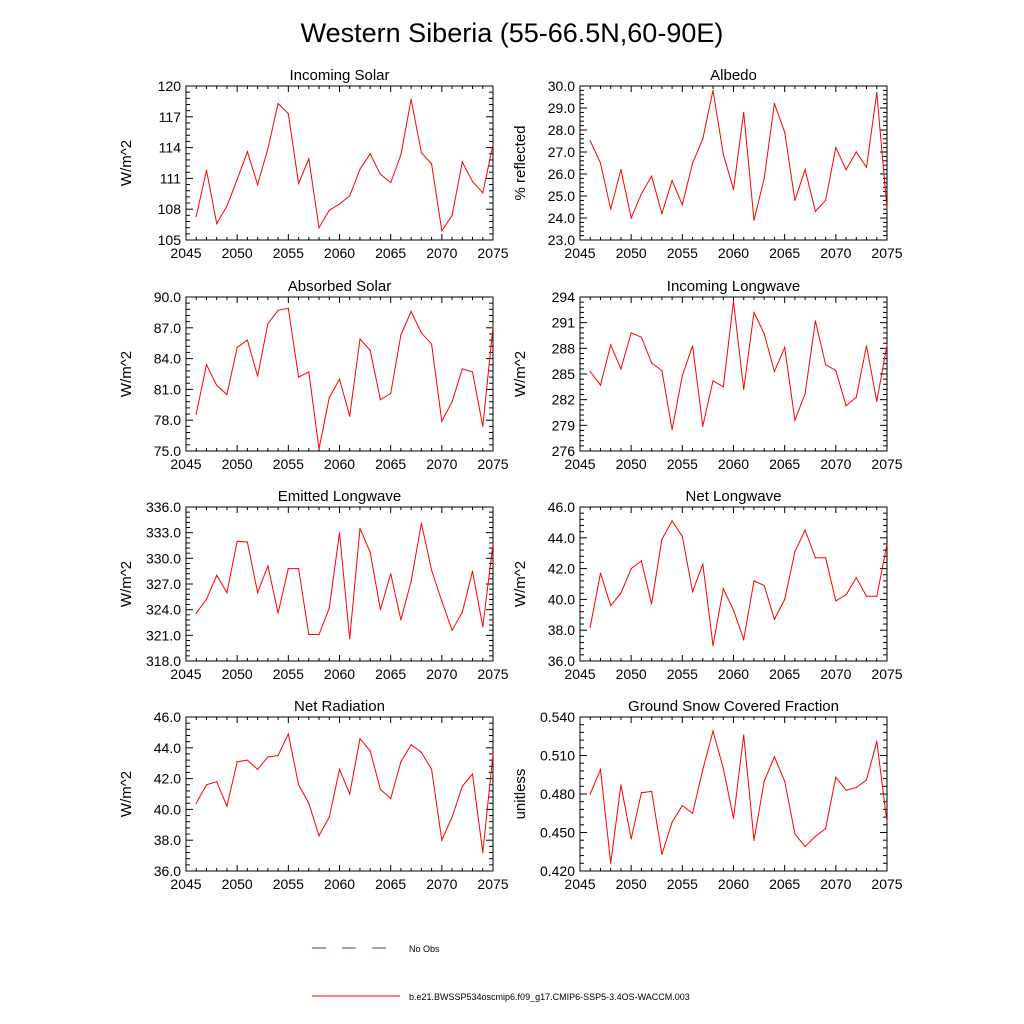  I want to click on y-tick-label: 276, so click(564, 451).